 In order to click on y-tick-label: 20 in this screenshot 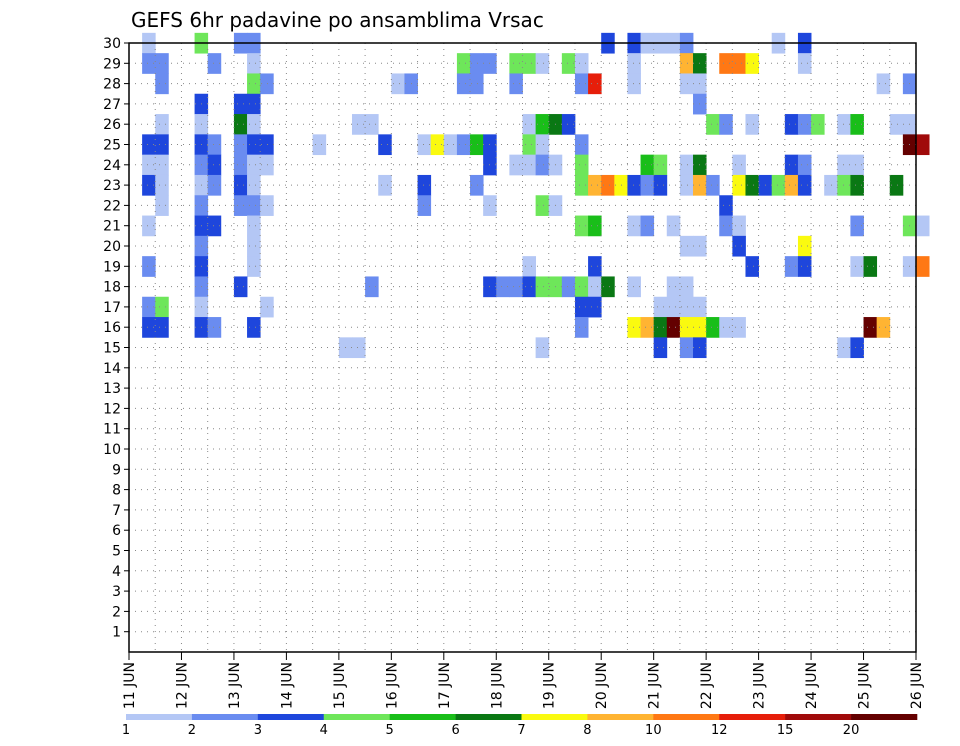, I will do `click(112, 247)`.